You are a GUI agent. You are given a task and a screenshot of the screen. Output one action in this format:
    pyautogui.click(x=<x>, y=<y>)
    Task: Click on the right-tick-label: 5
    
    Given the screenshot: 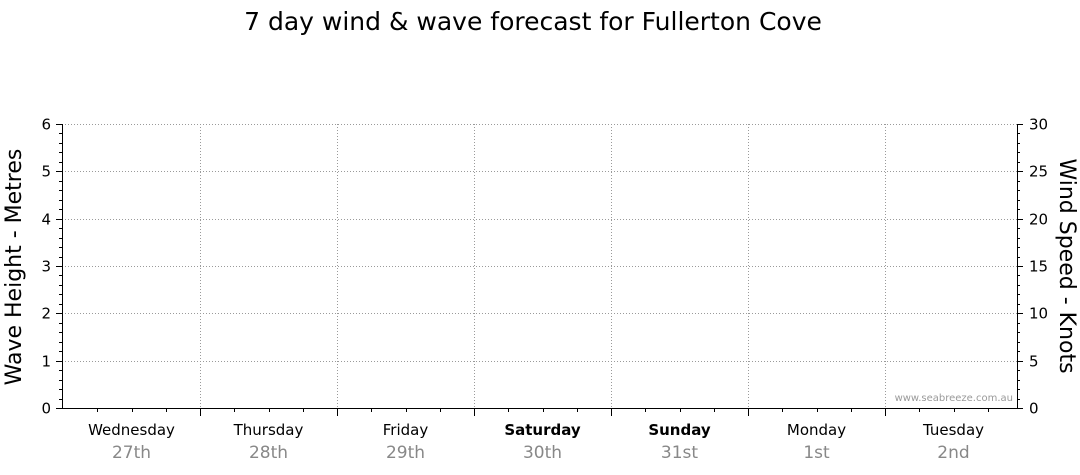 What is the action you would take?
    pyautogui.click(x=1034, y=362)
    